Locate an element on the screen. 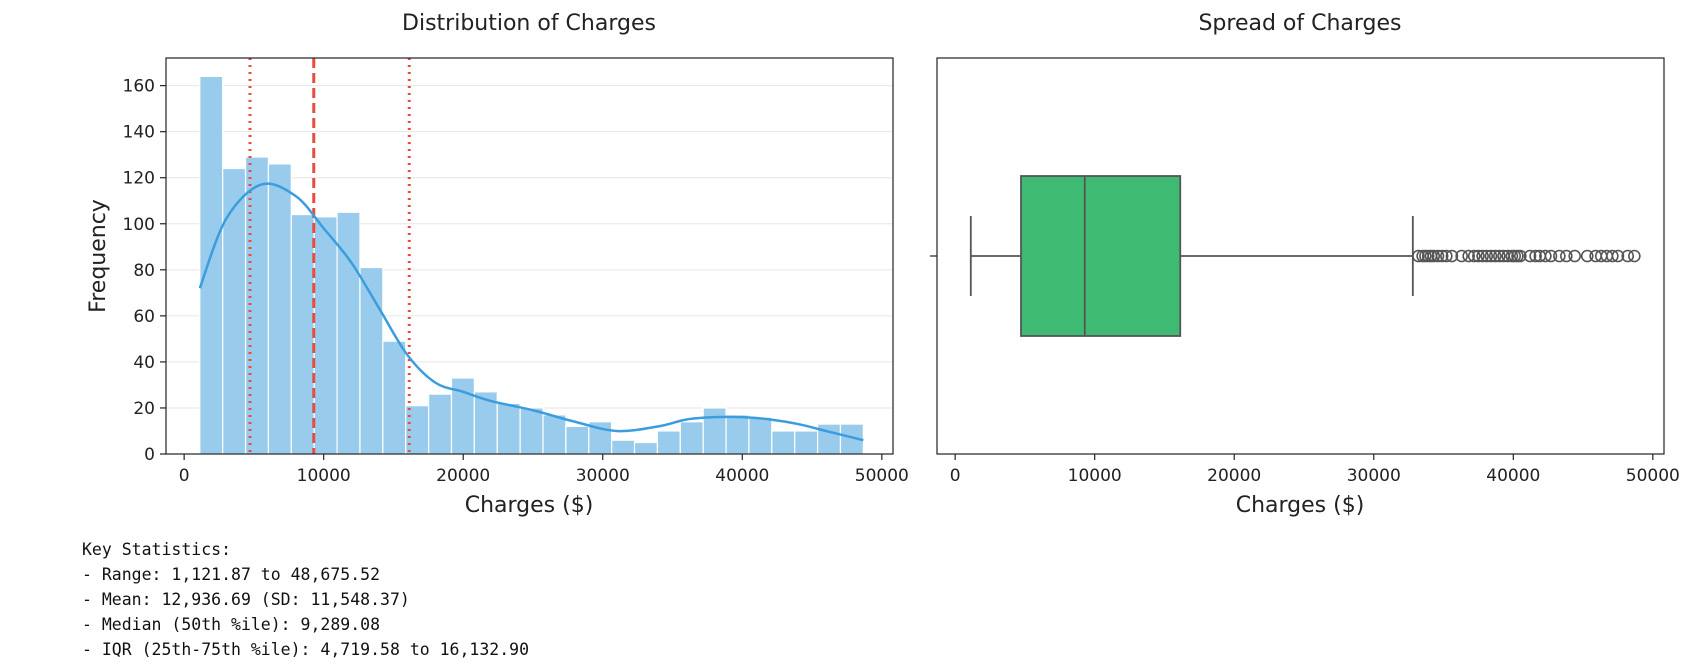  y-tick-label: 120 is located at coordinates (139, 179).